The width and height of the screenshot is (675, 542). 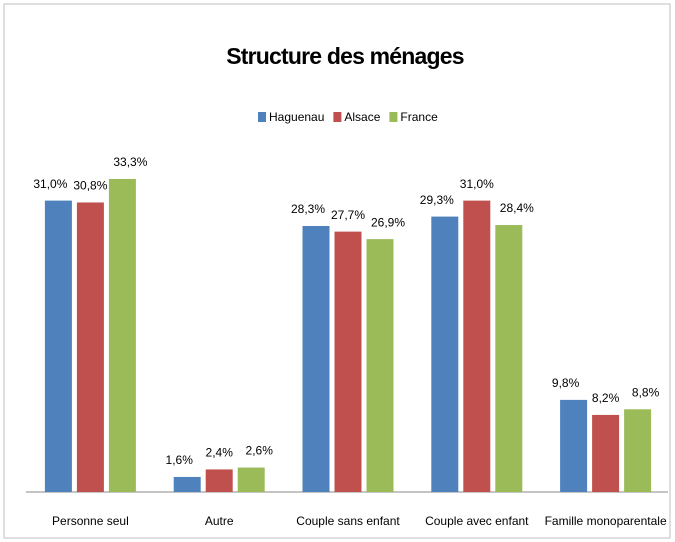 I want to click on x-tick-label: Couple avec enfant, so click(x=477, y=521).